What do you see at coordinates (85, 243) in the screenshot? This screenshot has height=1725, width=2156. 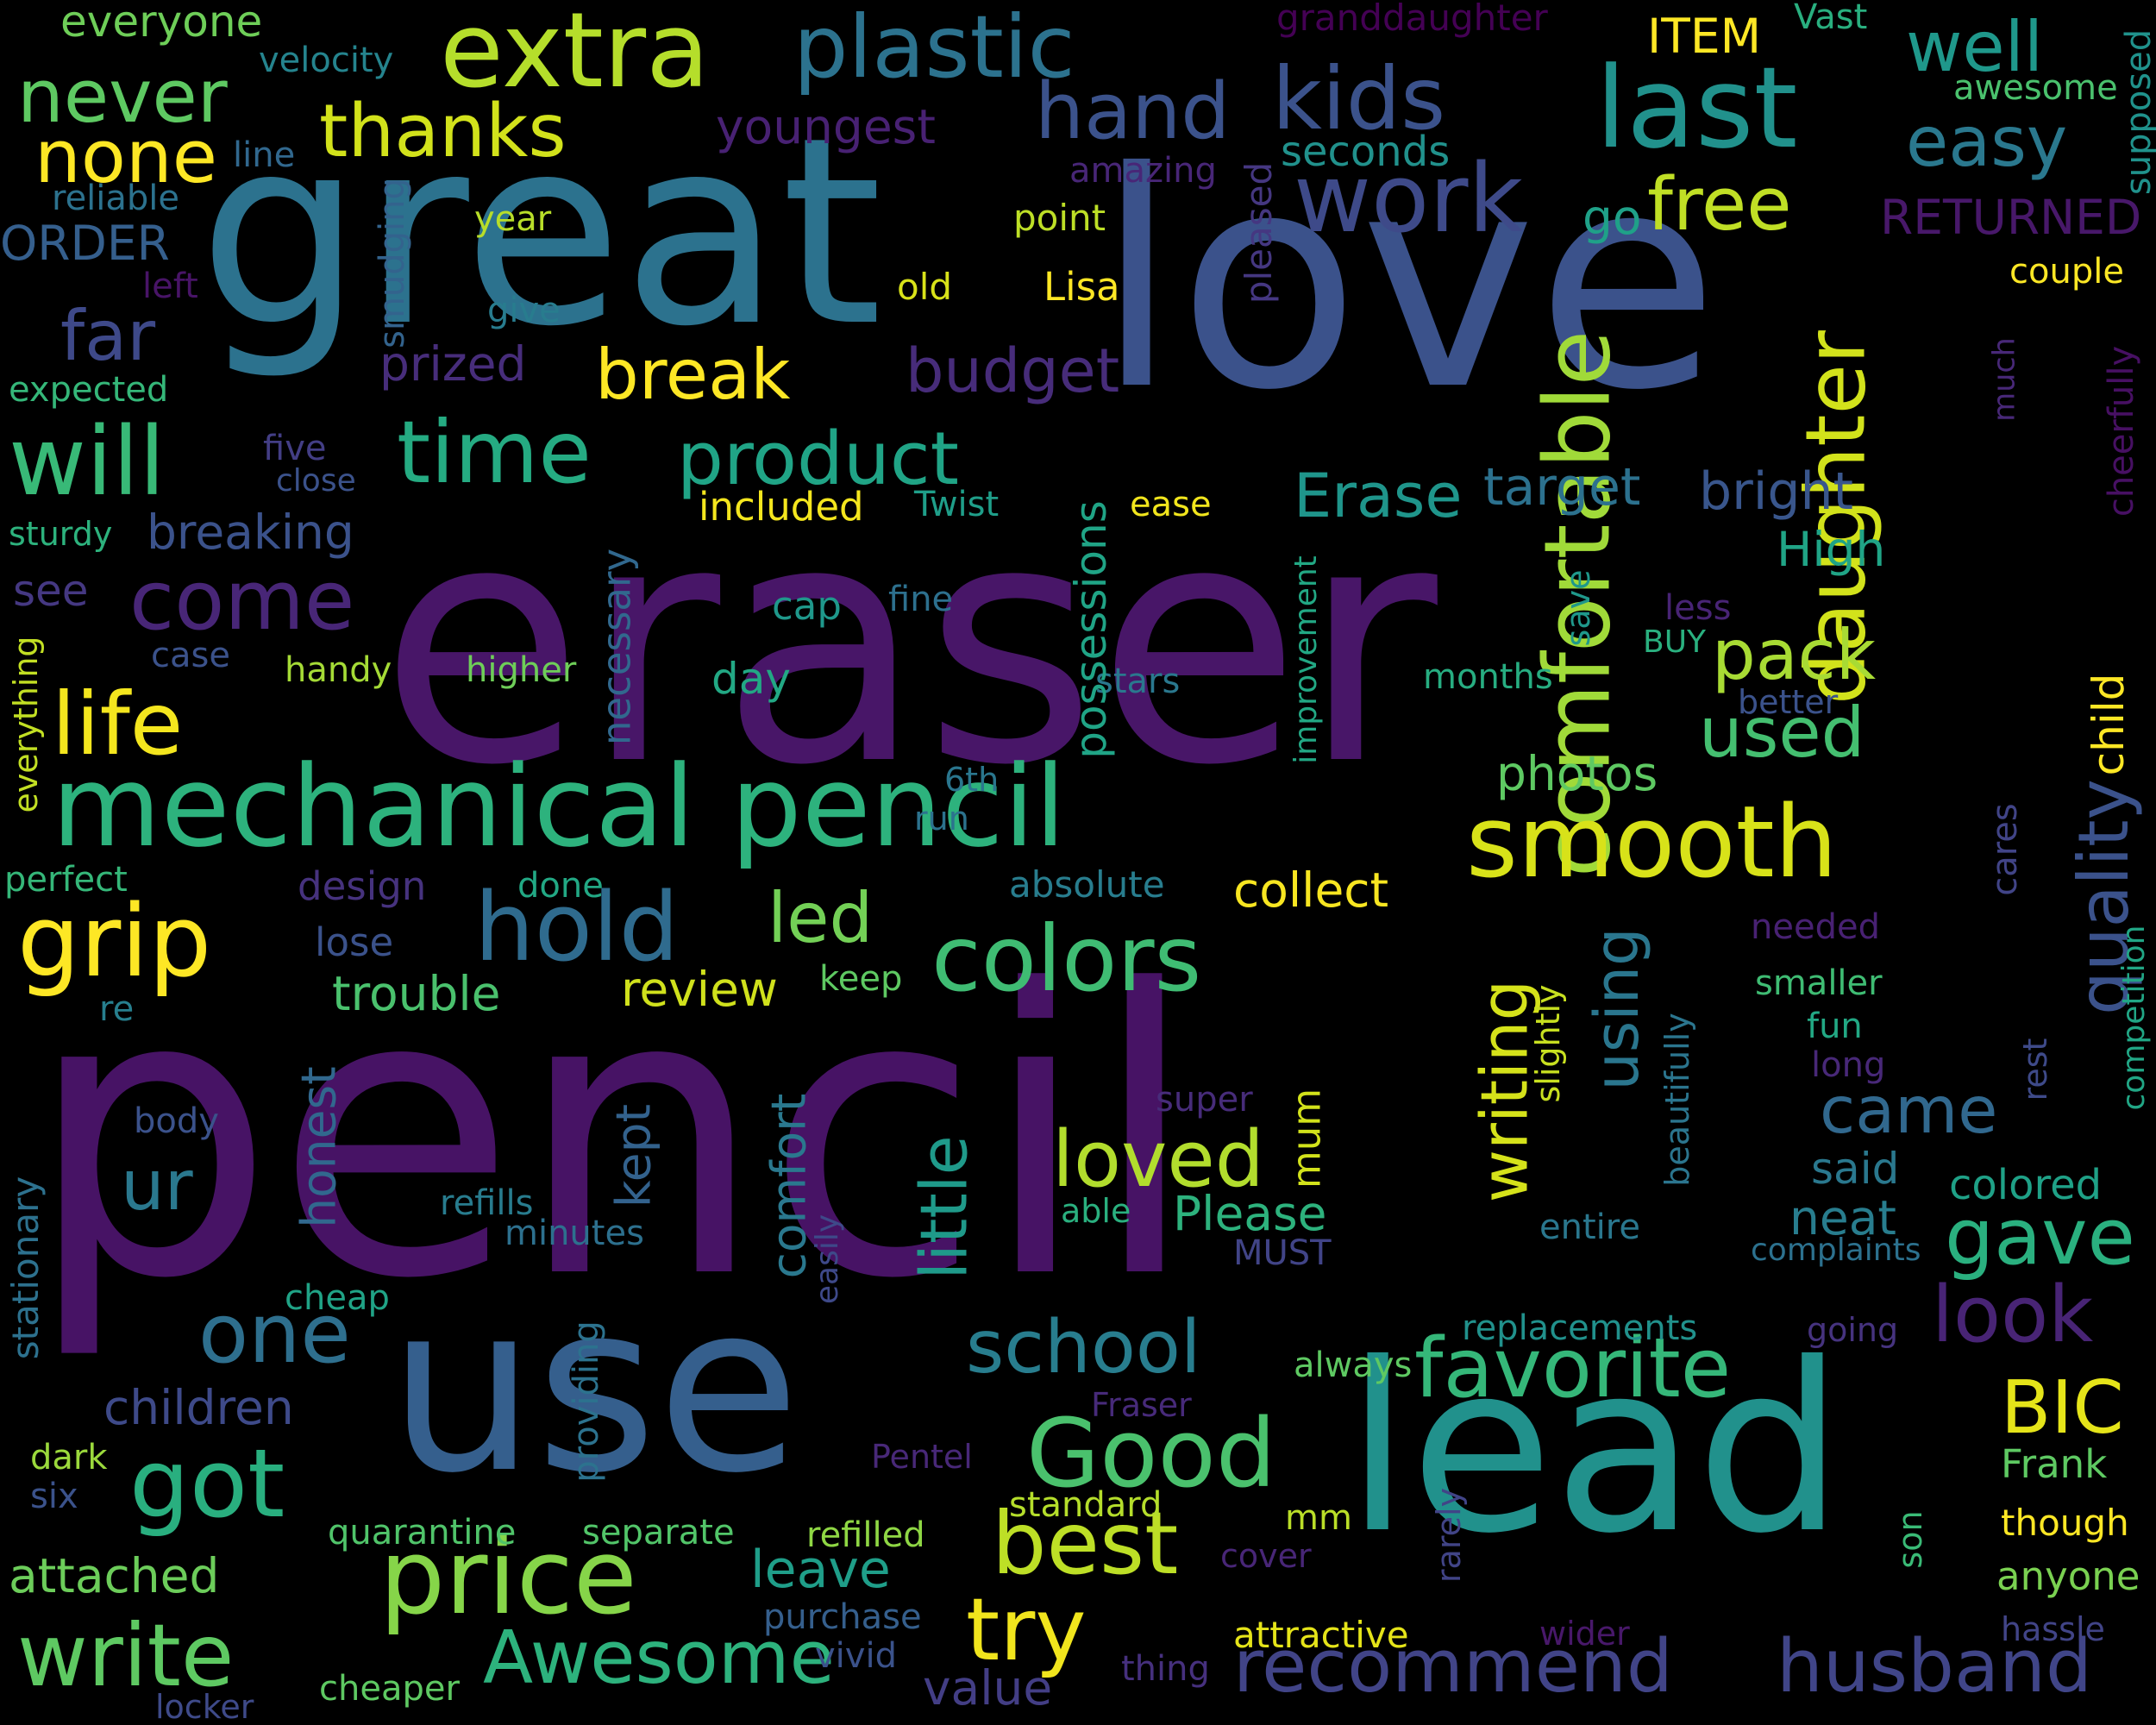 I see `word-cloud-word: ORDER` at bounding box center [85, 243].